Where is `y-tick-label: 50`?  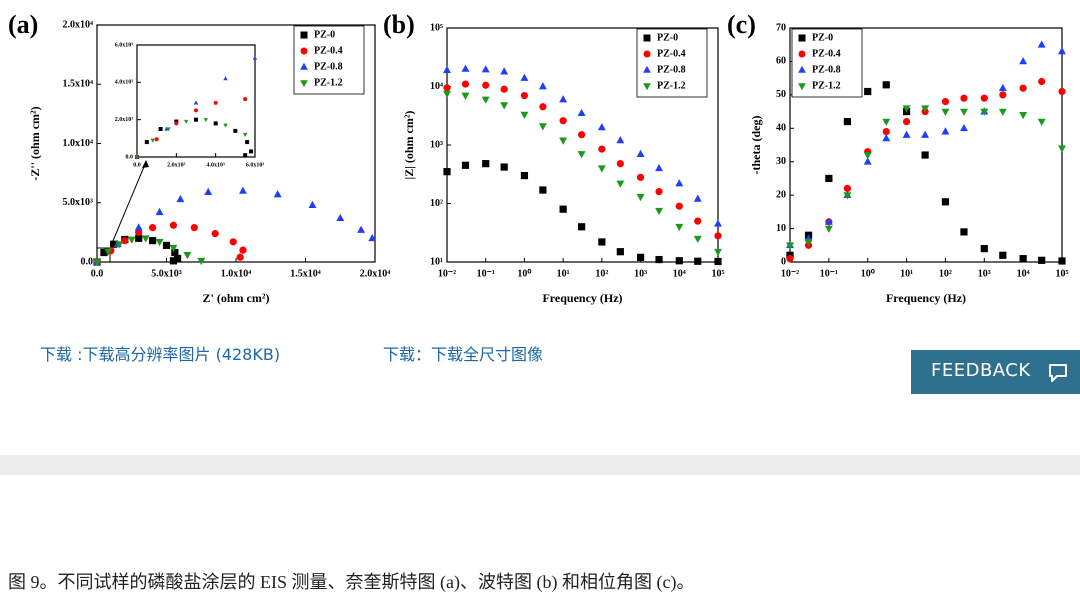 y-tick-label: 50 is located at coordinates (781, 94).